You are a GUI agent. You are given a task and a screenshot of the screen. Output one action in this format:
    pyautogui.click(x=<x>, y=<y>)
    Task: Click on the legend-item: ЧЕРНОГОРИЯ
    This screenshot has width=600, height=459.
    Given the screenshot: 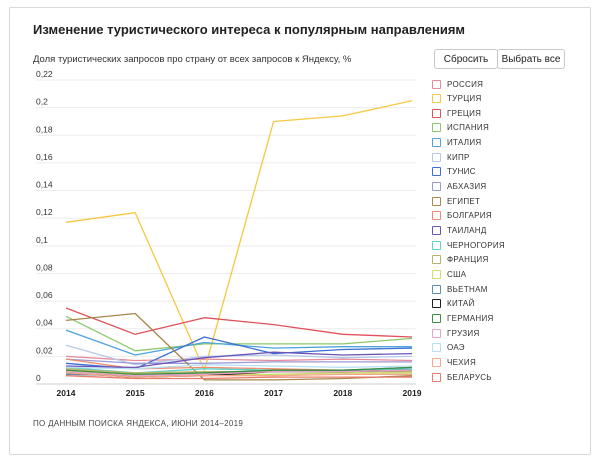 What is the action you would take?
    pyautogui.click(x=468, y=245)
    